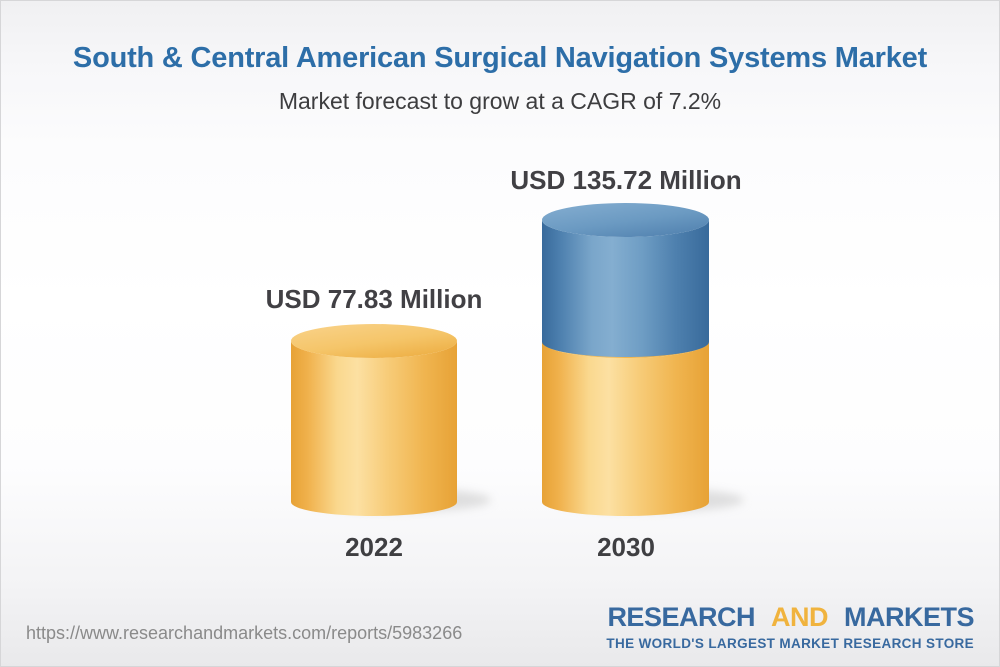 The height and width of the screenshot is (667, 1000). Describe the element at coordinates (626, 547) in the screenshot. I see `bar-2030-axis-label: 2030` at that location.